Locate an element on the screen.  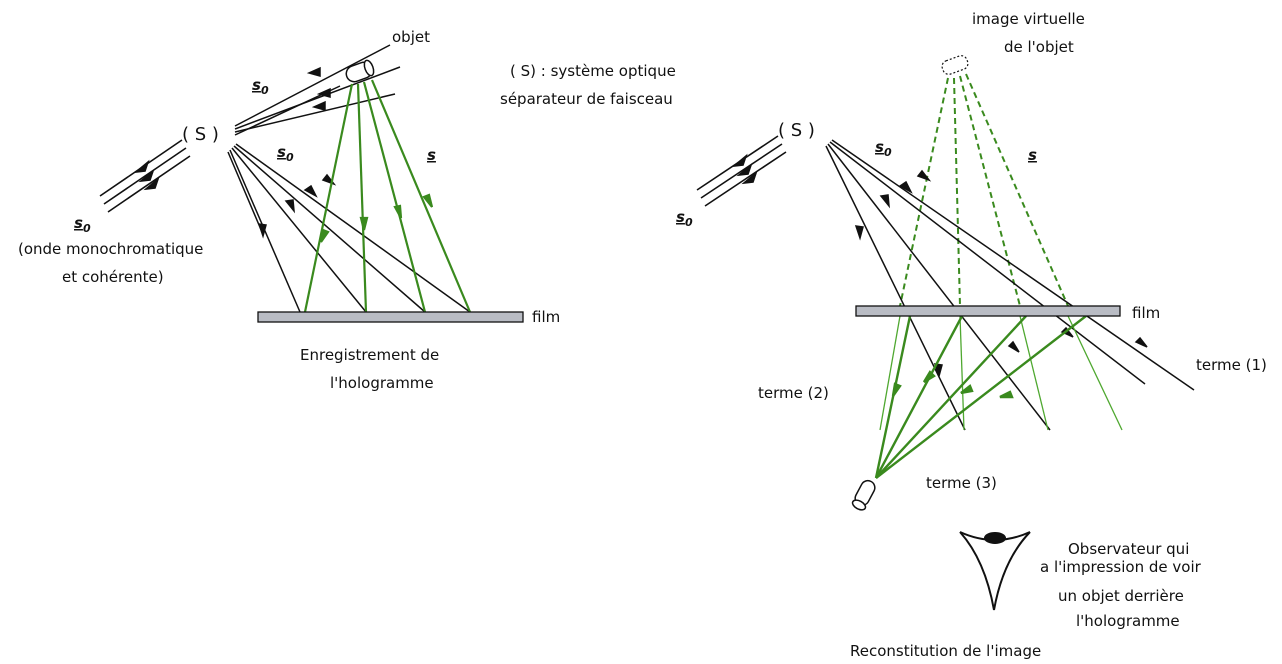
object-cylinder is located at coordinates (360, 71).